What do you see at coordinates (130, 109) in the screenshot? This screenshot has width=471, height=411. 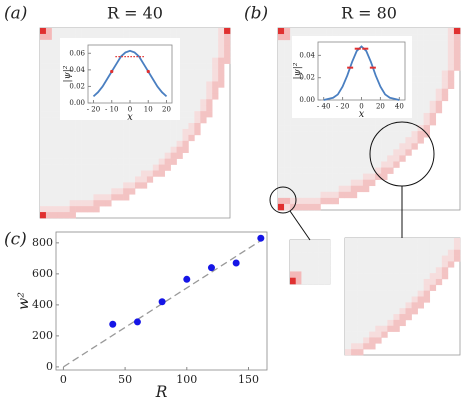 I see `x-tick-label: 0` at bounding box center [130, 109].